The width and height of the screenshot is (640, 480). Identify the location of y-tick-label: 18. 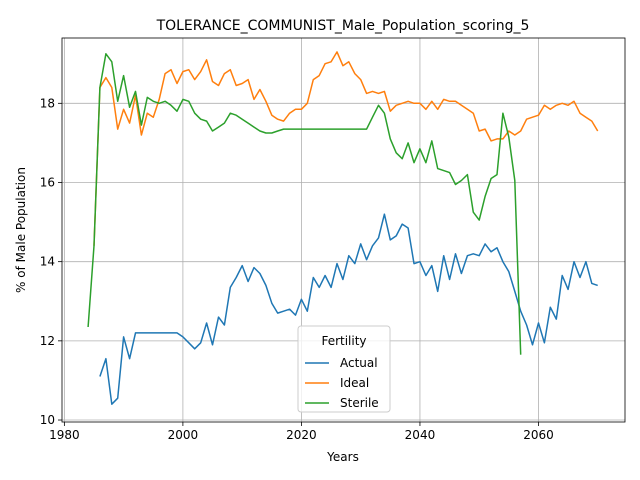
(47, 103).